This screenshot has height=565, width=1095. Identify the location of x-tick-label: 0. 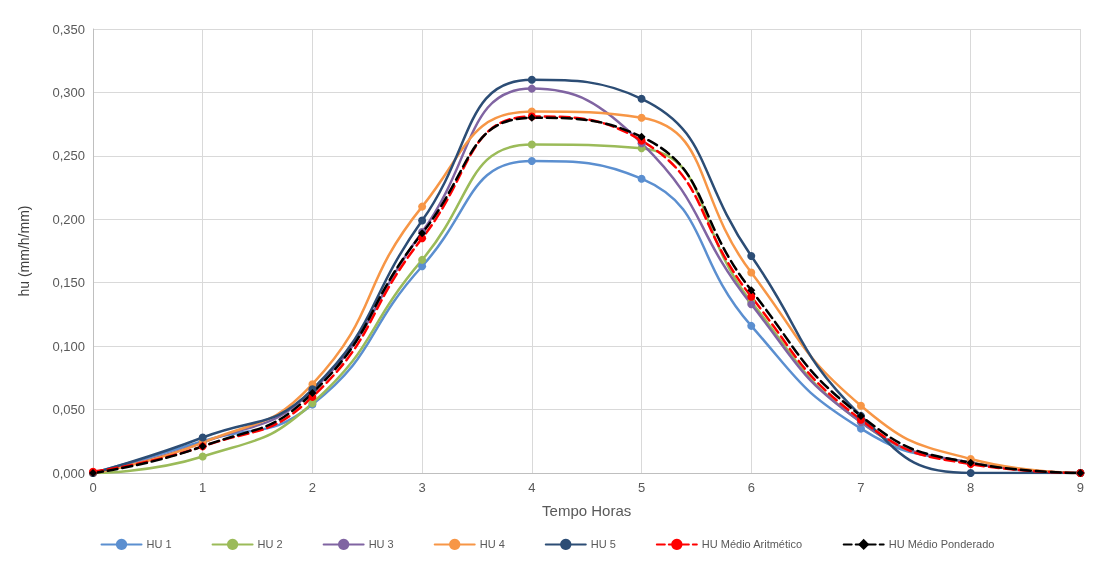
(93, 487).